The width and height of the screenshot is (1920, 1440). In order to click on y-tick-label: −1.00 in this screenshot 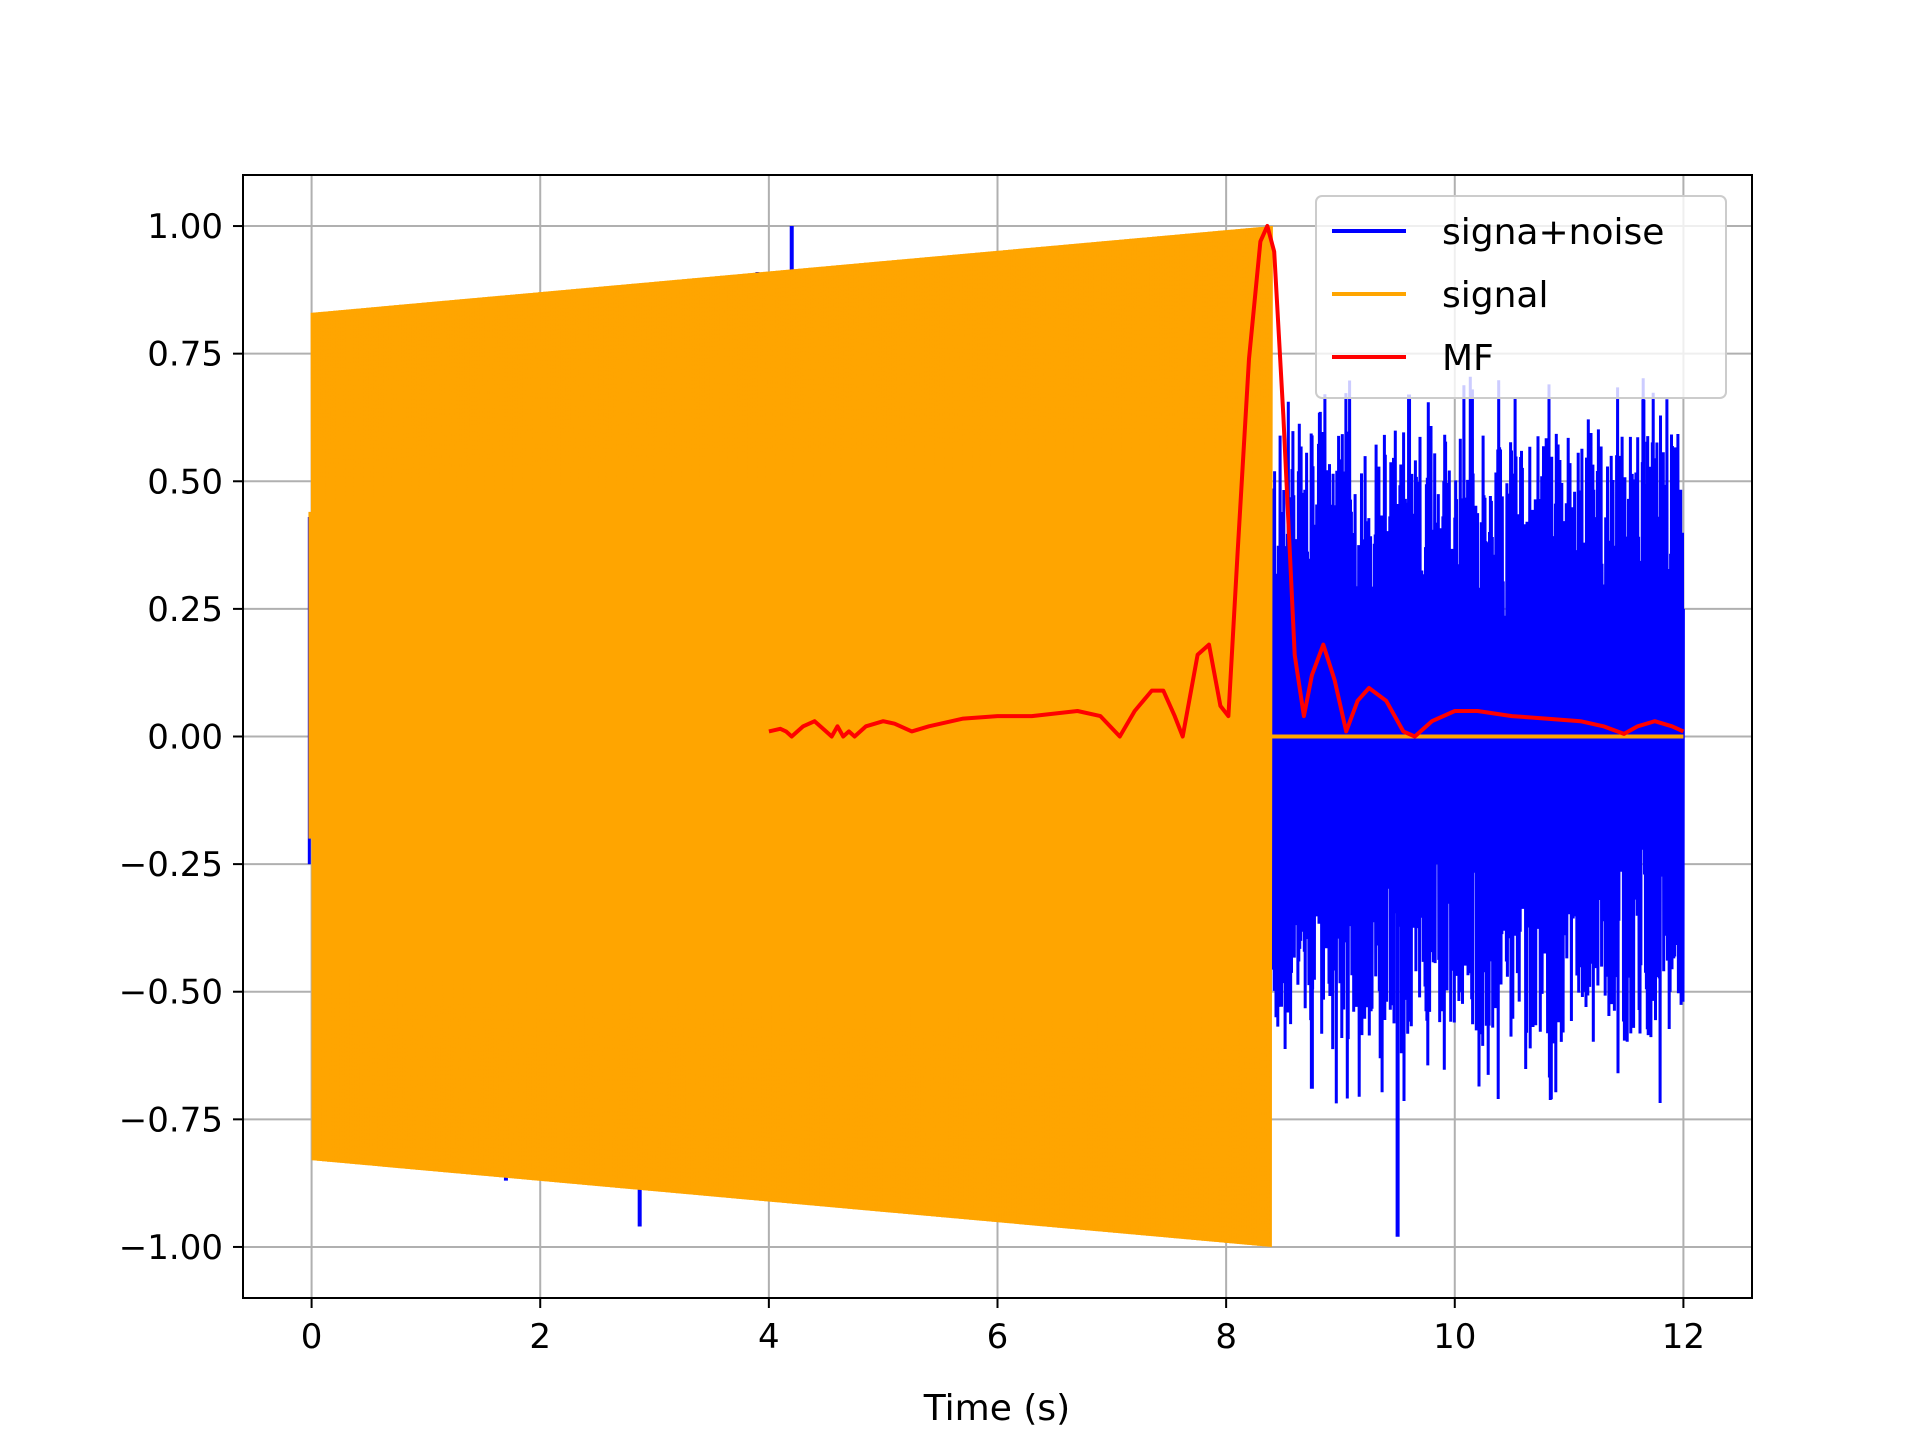, I will do `click(171, 1248)`.